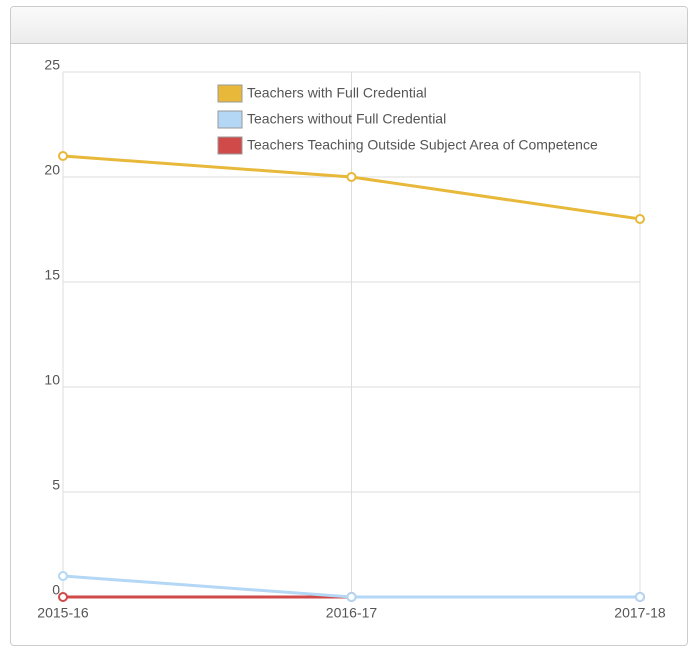 The width and height of the screenshot is (699, 653). What do you see at coordinates (640, 613) in the screenshot?
I see `x-tick-label: 2017-18` at bounding box center [640, 613].